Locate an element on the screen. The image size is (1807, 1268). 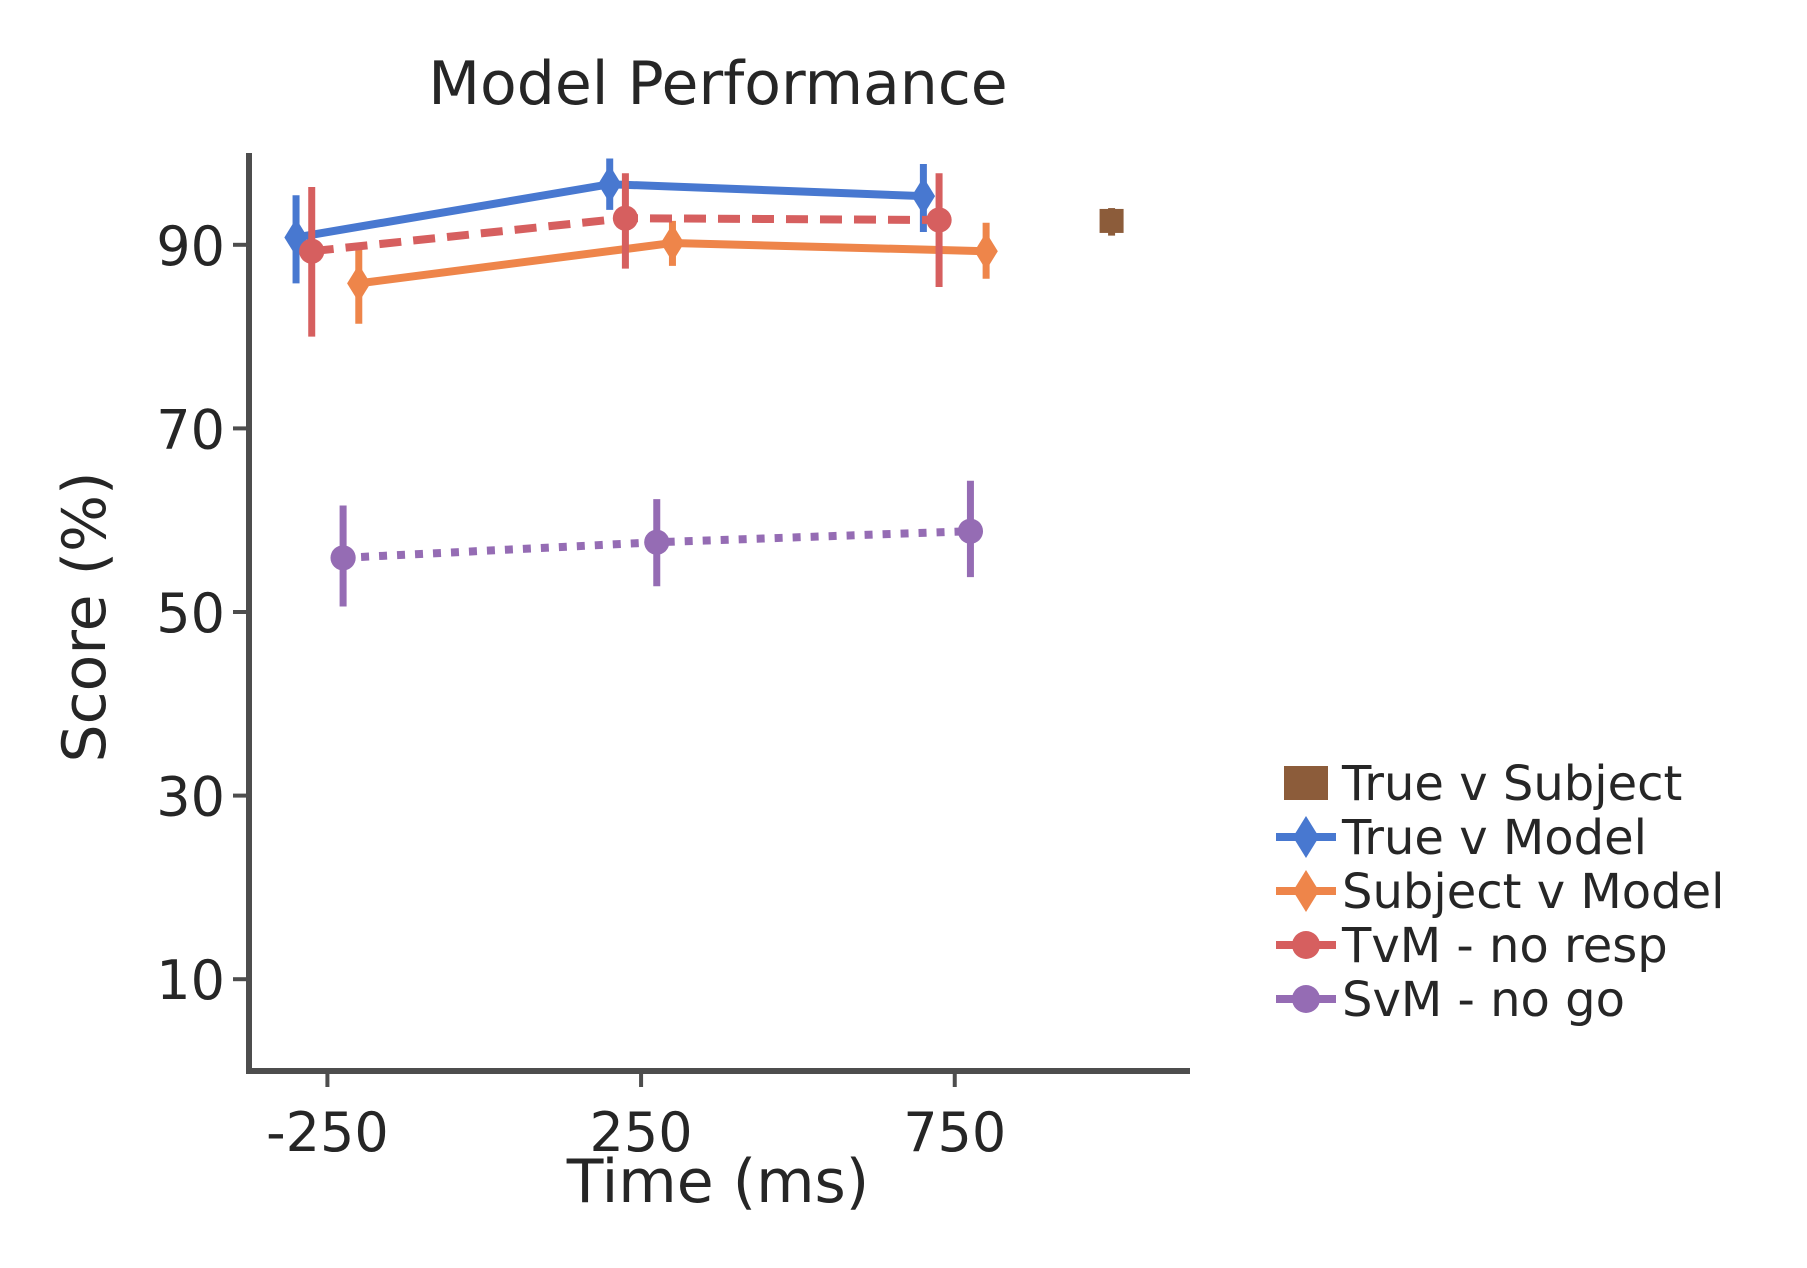
series-tvm-no-resp is located at coordinates (625, 255).